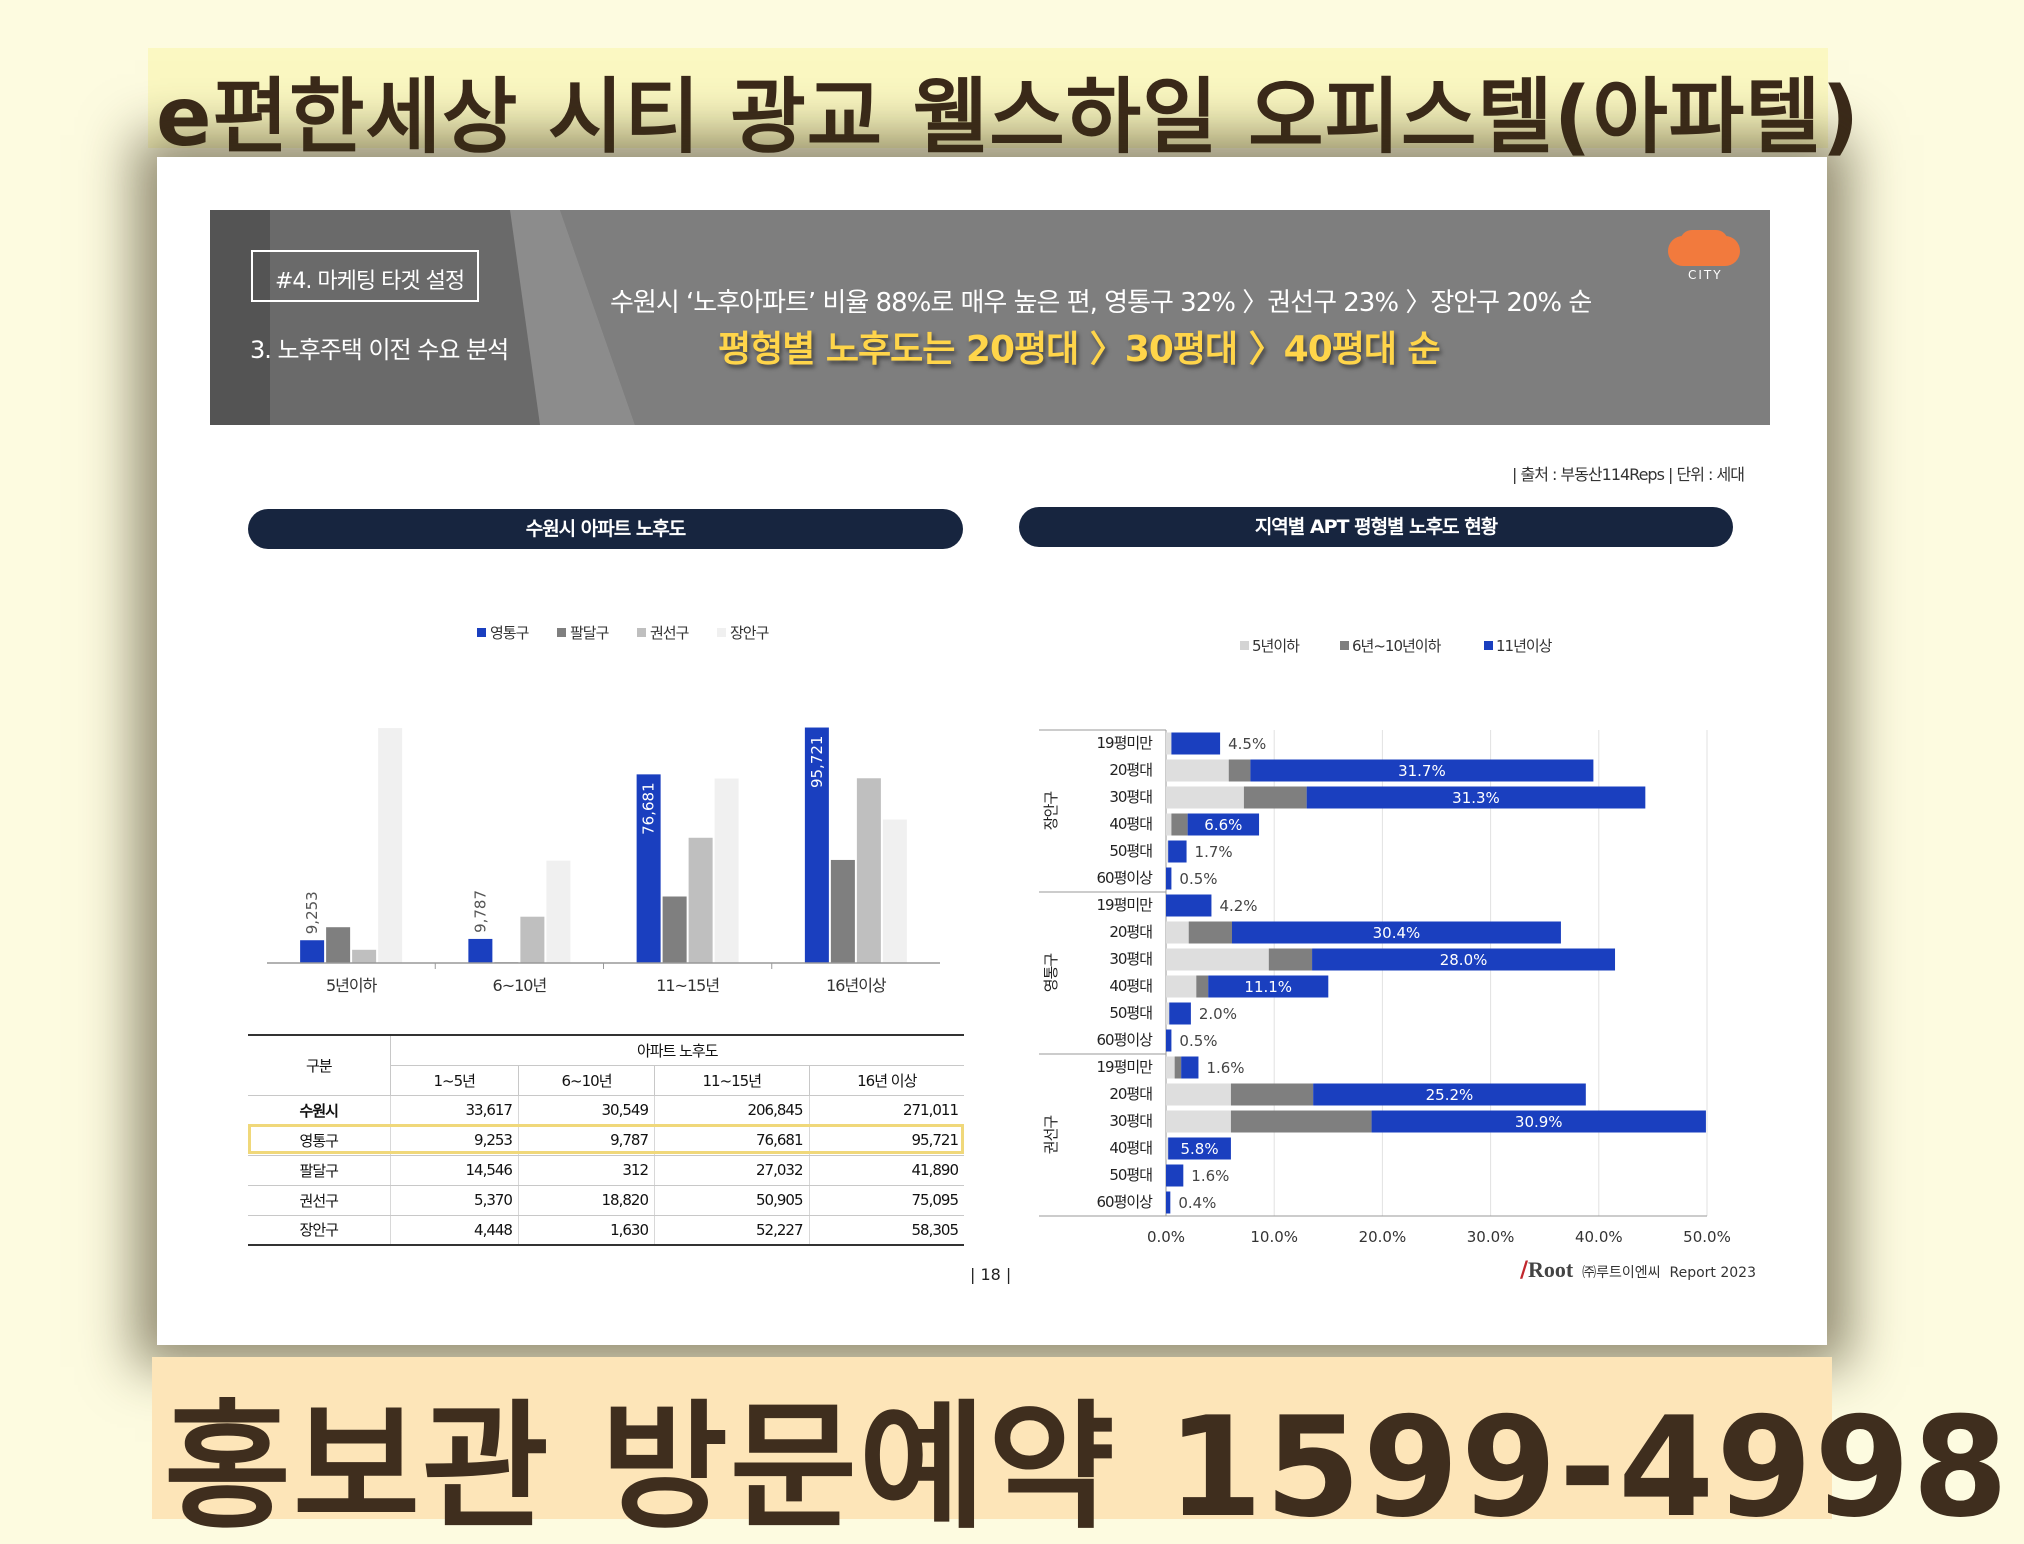 Image resolution: width=2024 pixels, height=1544 pixels. I want to click on table-row-highlighted: 영통구 9,253 9,787 76,681 95,721, so click(606, 1140).